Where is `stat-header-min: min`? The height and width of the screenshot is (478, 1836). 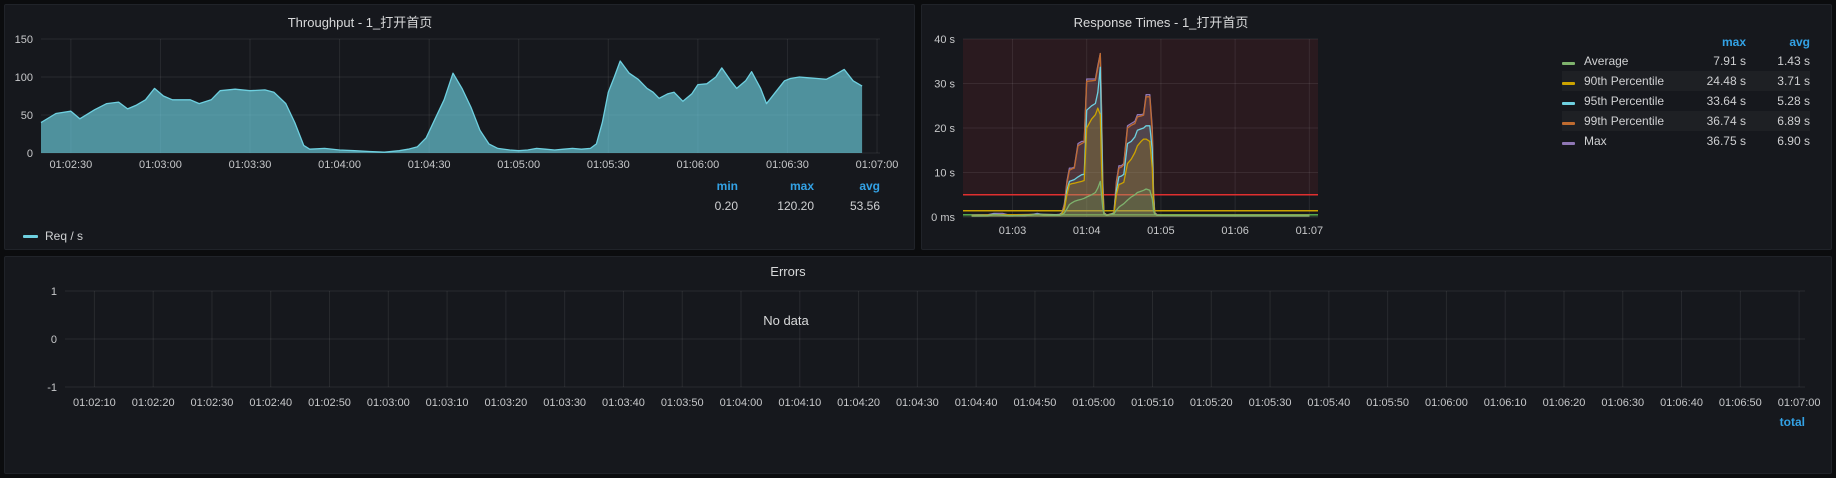 stat-header-min: min is located at coordinates (727, 186).